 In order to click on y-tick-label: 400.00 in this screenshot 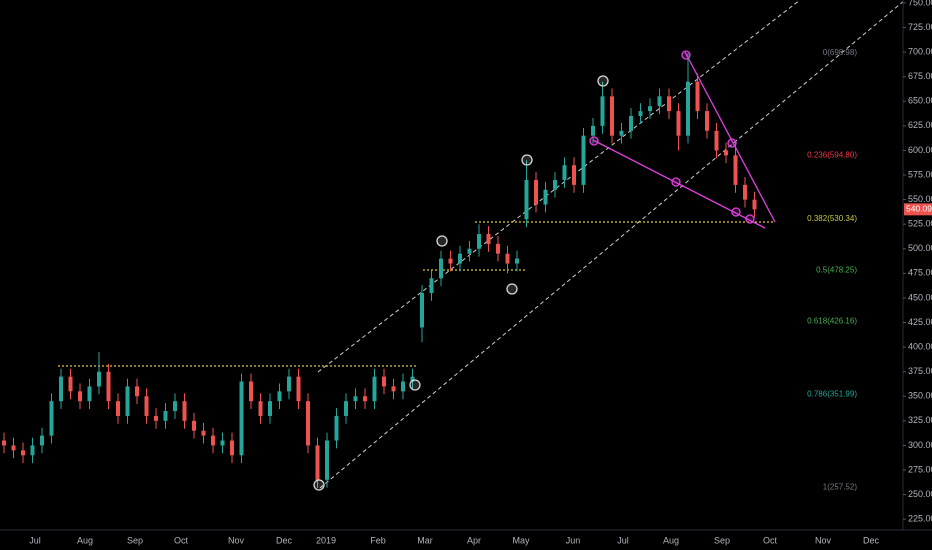, I will do `click(920, 346)`.